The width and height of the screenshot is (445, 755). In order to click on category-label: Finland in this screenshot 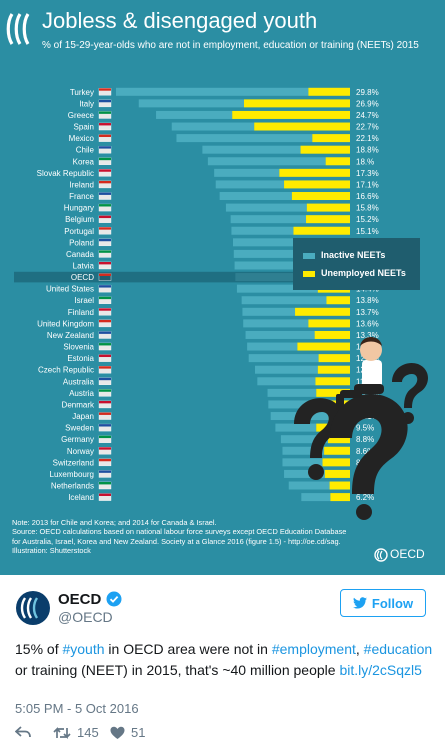, I will do `click(81, 312)`.